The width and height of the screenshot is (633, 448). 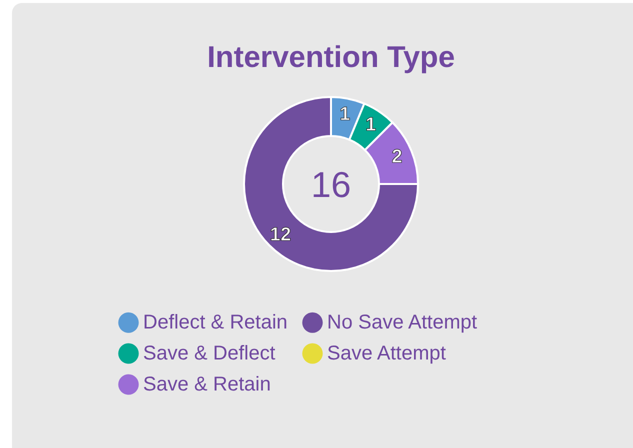 What do you see at coordinates (281, 235) in the screenshot?
I see `data-label: 12` at bounding box center [281, 235].